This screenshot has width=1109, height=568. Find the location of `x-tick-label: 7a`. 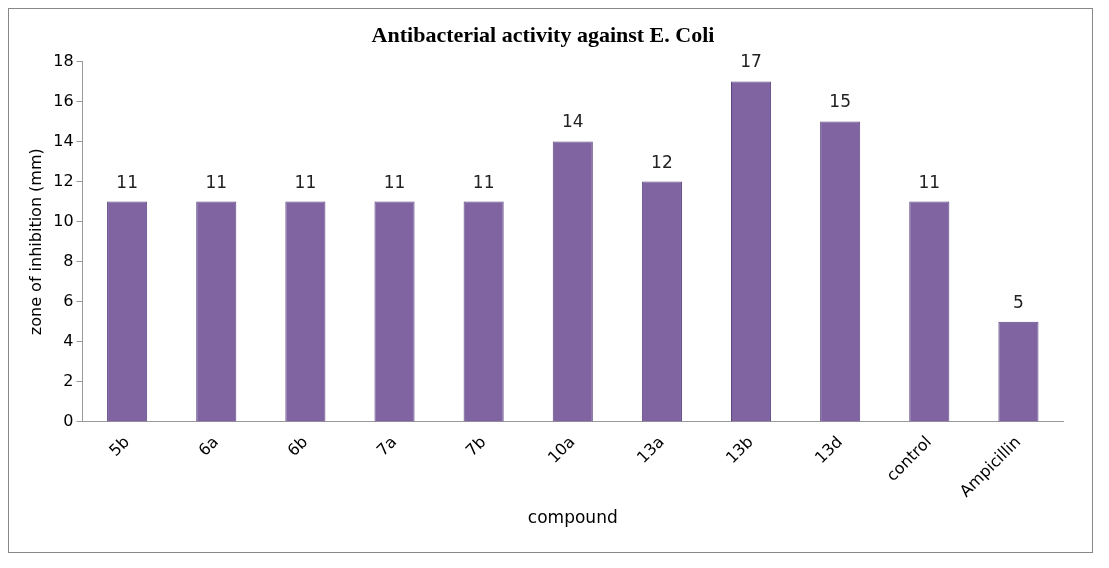

x-tick-label: 7a is located at coordinates (386, 446).